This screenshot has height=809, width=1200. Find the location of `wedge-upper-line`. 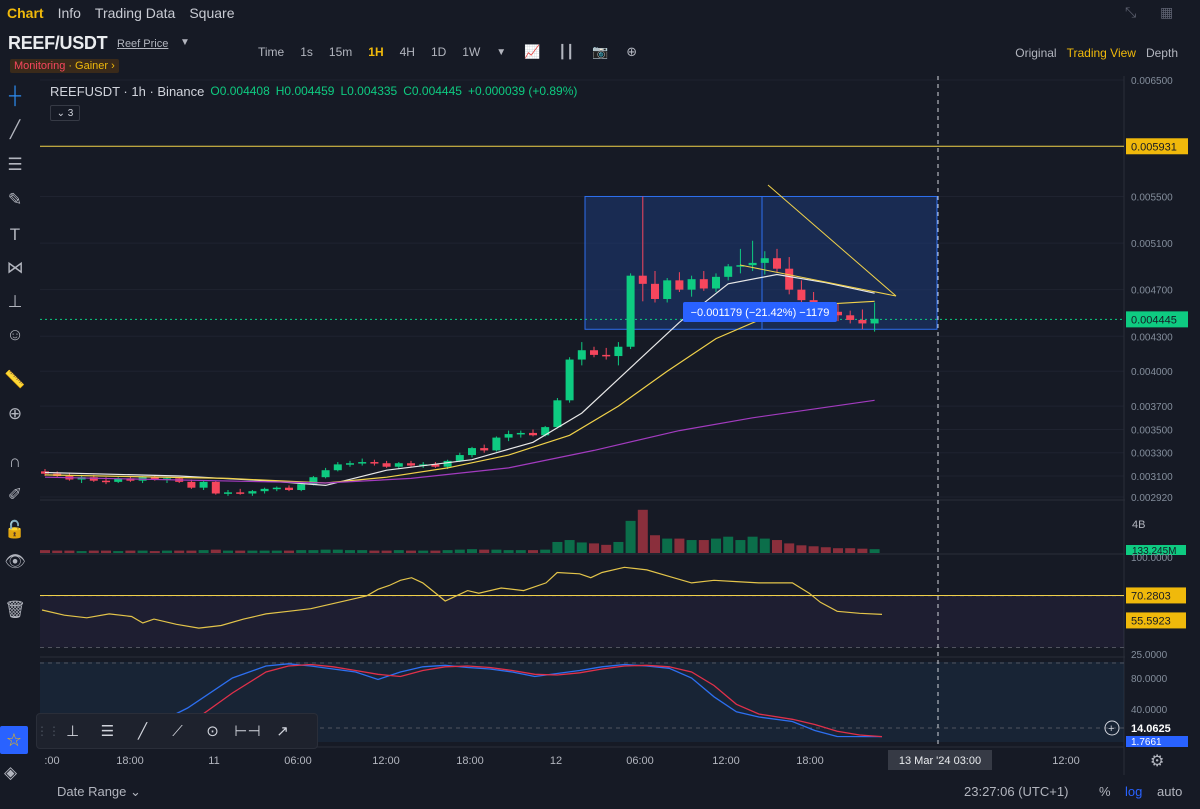

wedge-upper-line is located at coordinates (832, 240).